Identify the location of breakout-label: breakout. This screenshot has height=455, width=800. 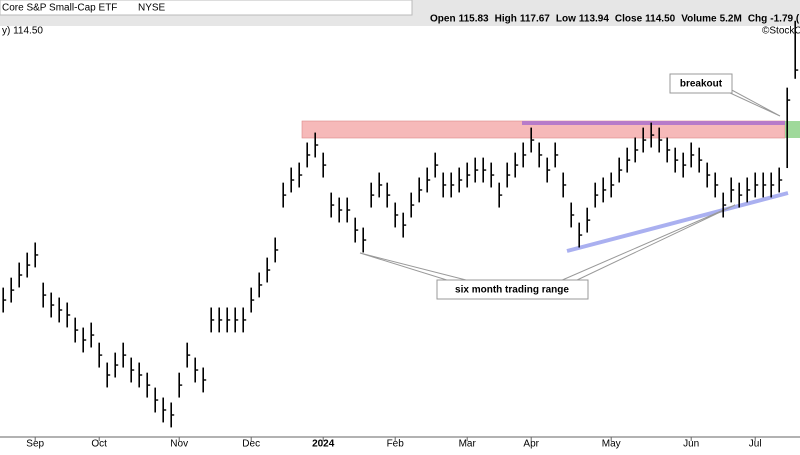
(701, 84).